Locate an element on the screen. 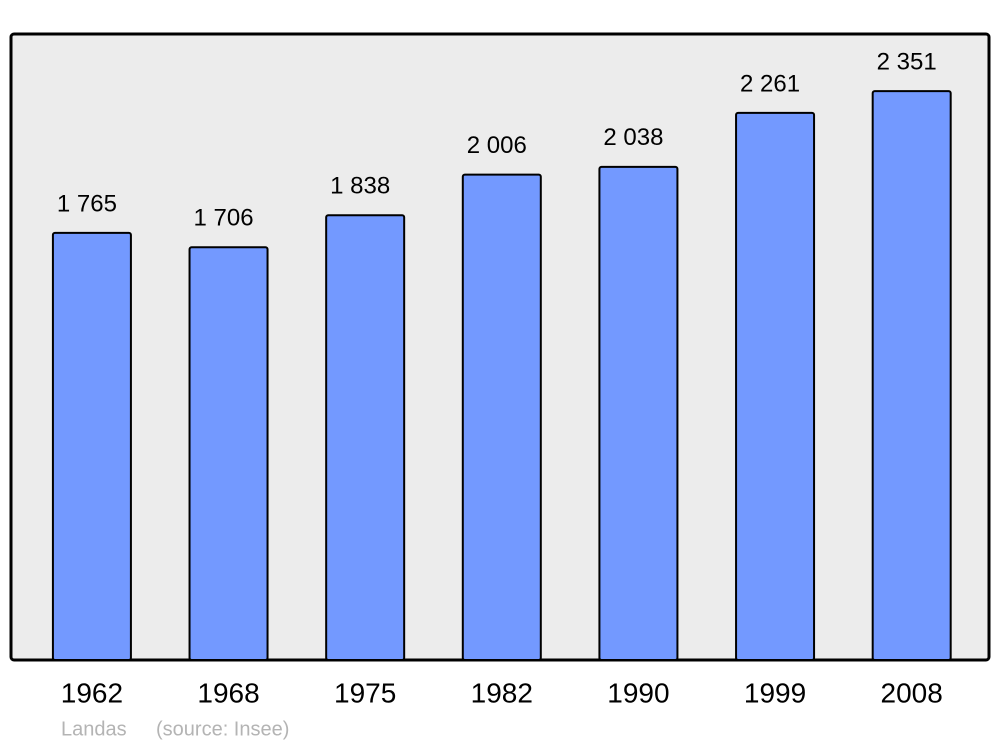 Image resolution: width=1000 pixels, height=747 pixels. caption: Landas is located at coordinates (94, 729).